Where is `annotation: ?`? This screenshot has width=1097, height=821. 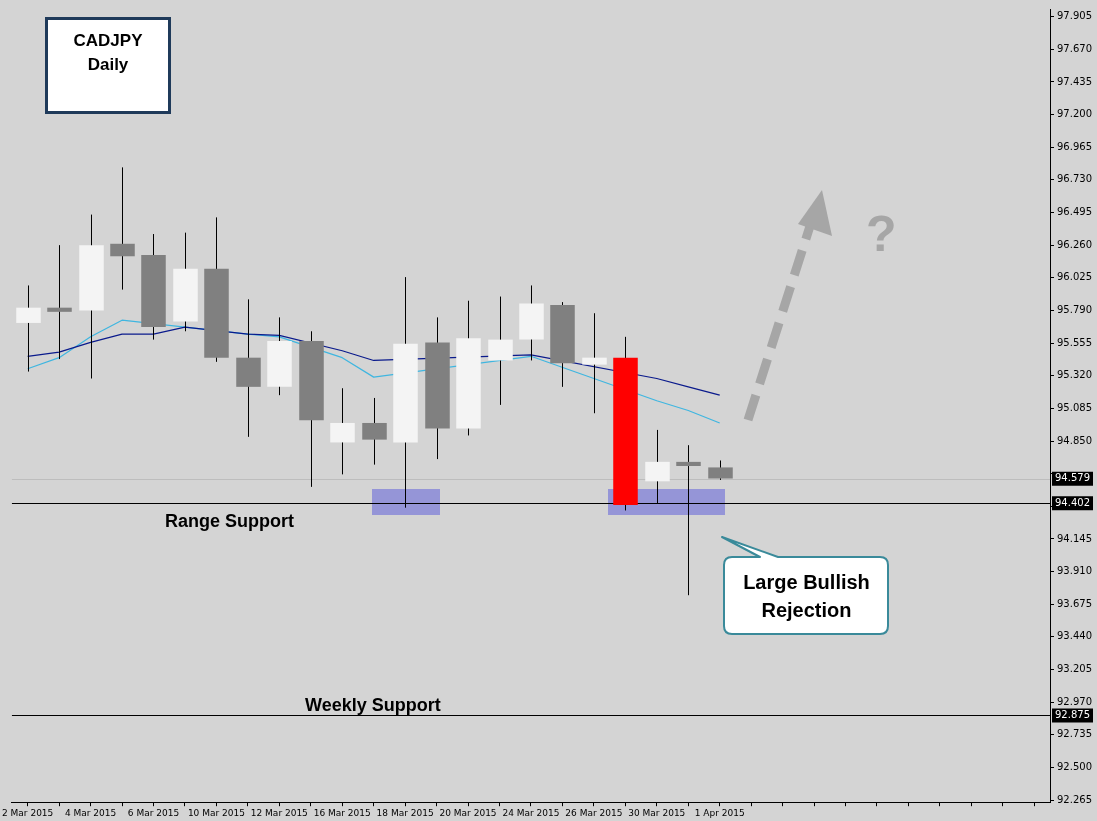
annotation: ? is located at coordinates (881, 234).